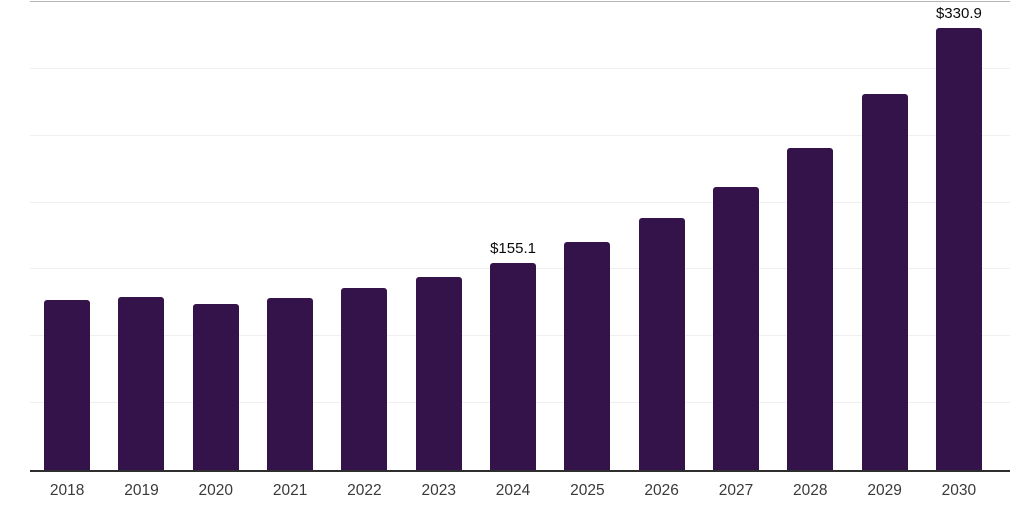  What do you see at coordinates (661, 490) in the screenshot?
I see `x-tick-label-2026: 2026` at bounding box center [661, 490].